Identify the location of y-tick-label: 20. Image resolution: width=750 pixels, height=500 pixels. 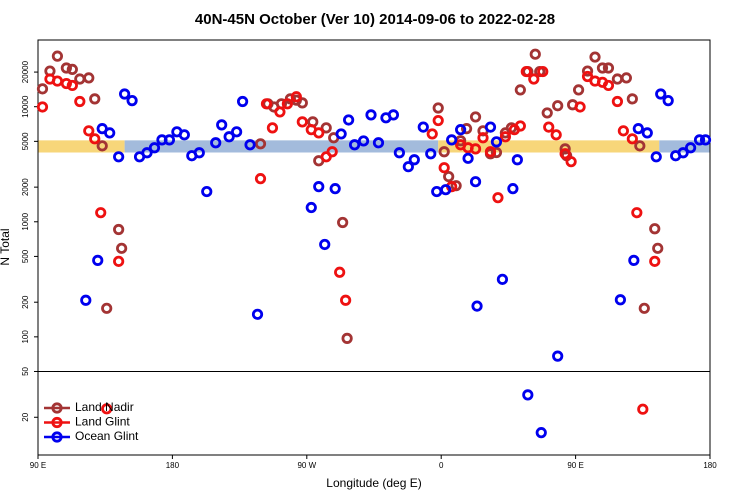
(25, 416).